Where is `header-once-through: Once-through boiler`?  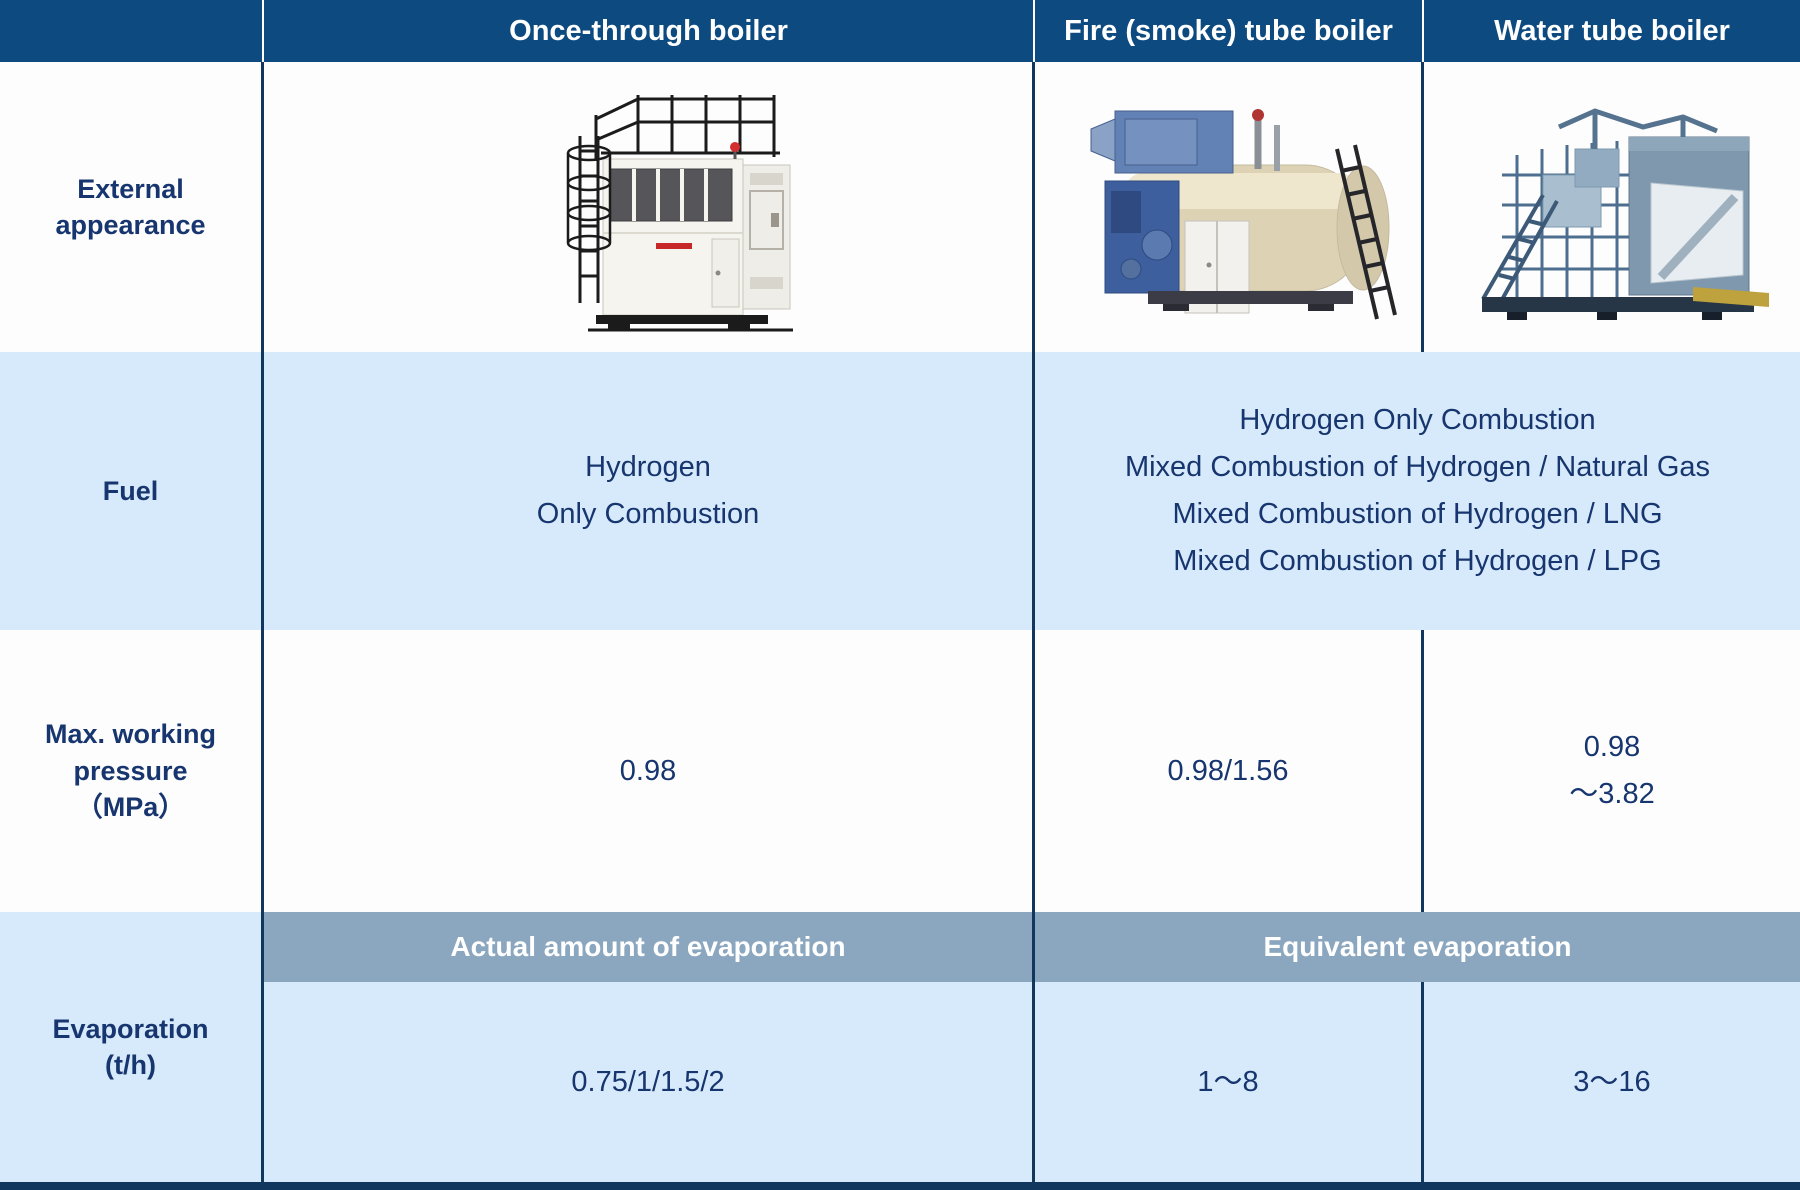
header-once-through: Once-through boiler is located at coordinates (649, 31).